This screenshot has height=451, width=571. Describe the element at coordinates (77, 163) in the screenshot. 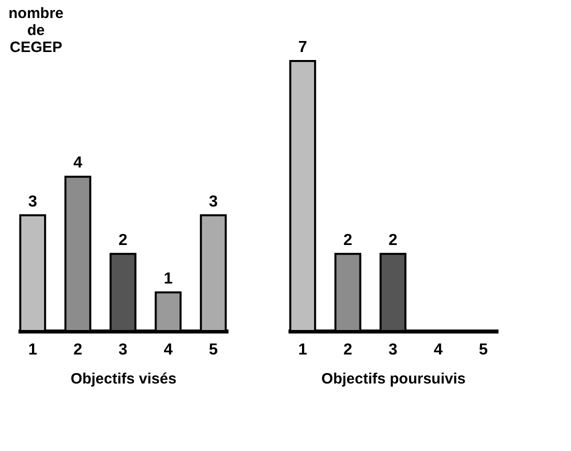

I see `data-label: 4` at that location.